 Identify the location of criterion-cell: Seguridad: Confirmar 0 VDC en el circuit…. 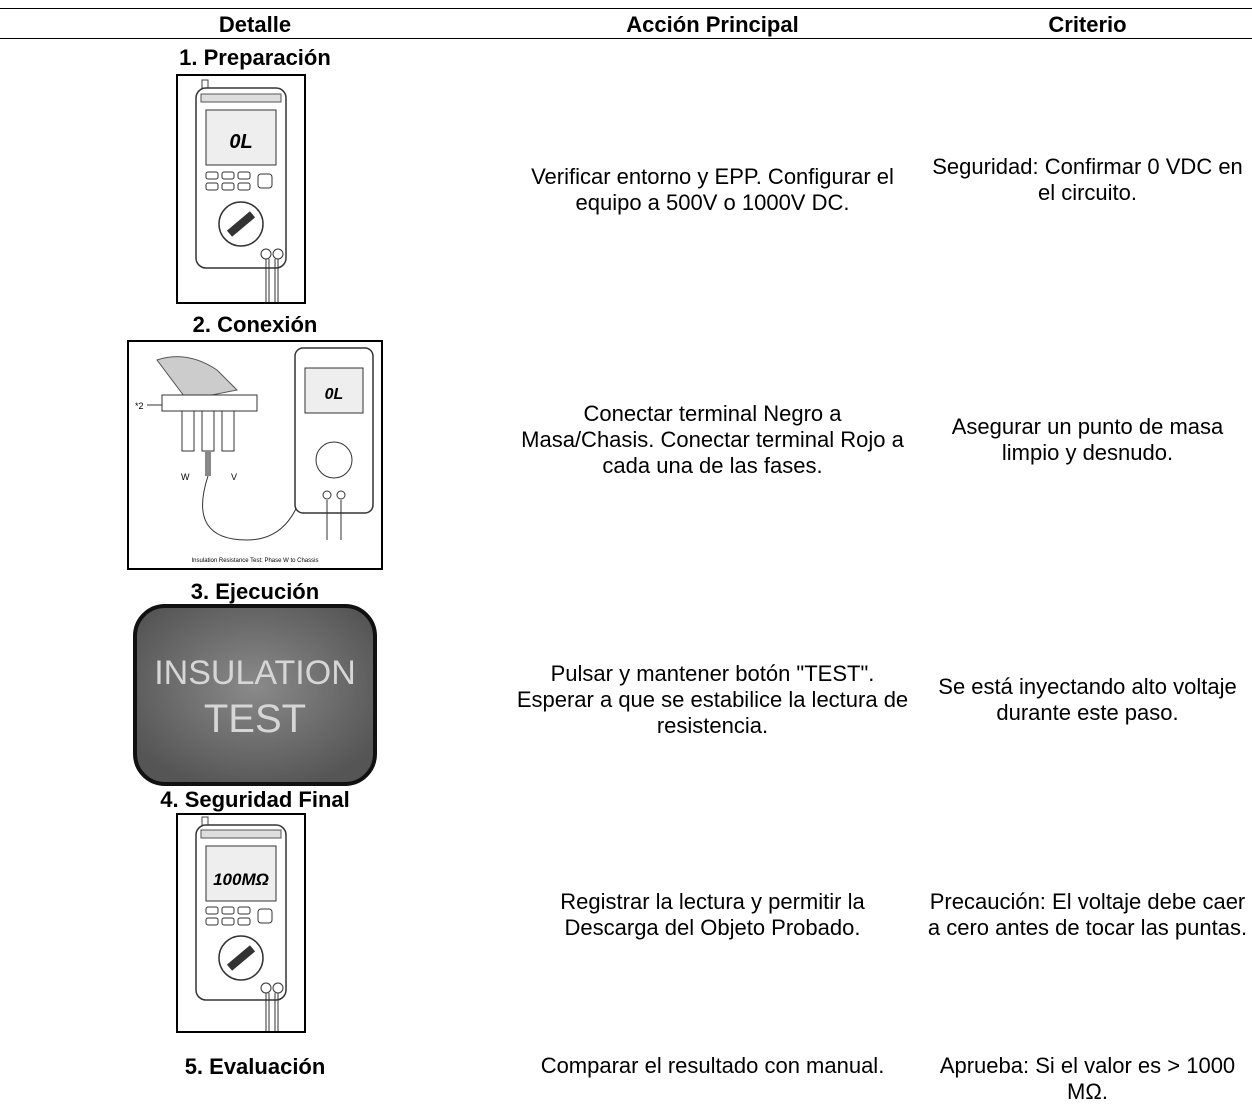
(1087, 179).